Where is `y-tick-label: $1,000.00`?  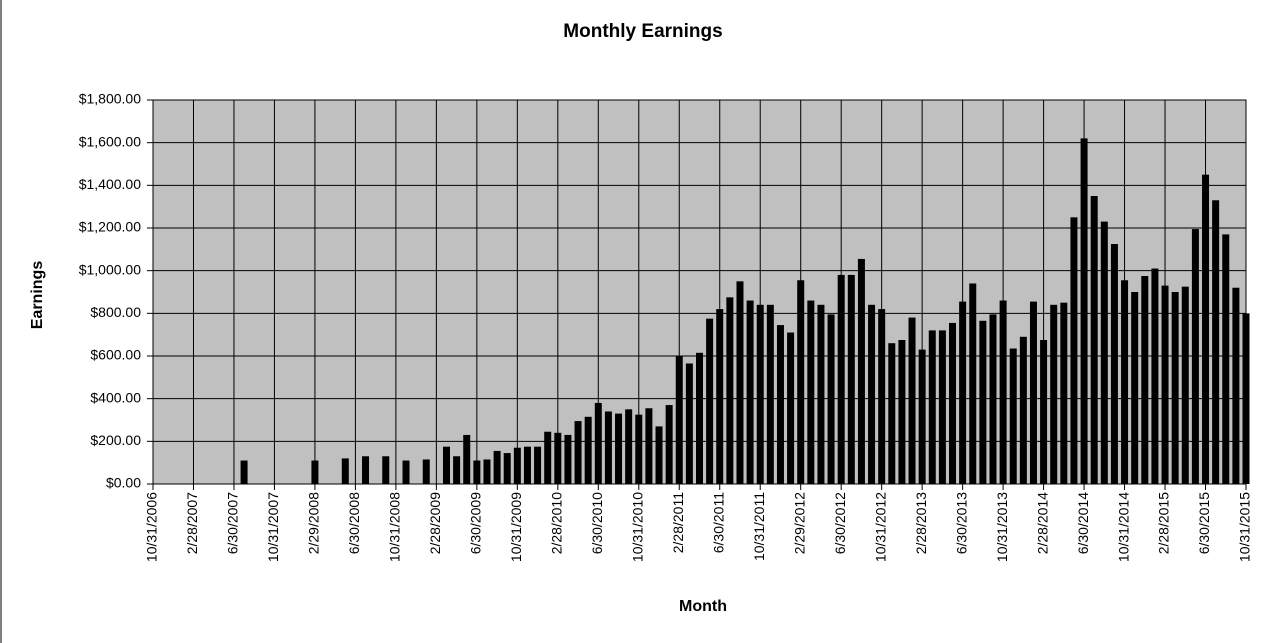 y-tick-label: $1,000.00 is located at coordinates (110, 269).